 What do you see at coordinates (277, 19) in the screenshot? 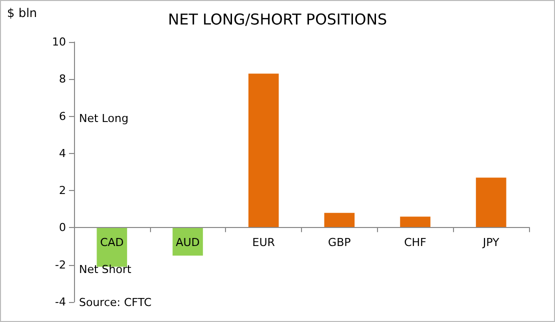
I see `chart-title: NET LONG/SHORT POSITIONS` at bounding box center [277, 19].